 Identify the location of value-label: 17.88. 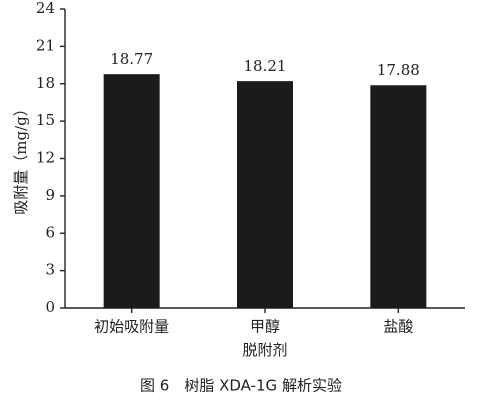
(398, 70).